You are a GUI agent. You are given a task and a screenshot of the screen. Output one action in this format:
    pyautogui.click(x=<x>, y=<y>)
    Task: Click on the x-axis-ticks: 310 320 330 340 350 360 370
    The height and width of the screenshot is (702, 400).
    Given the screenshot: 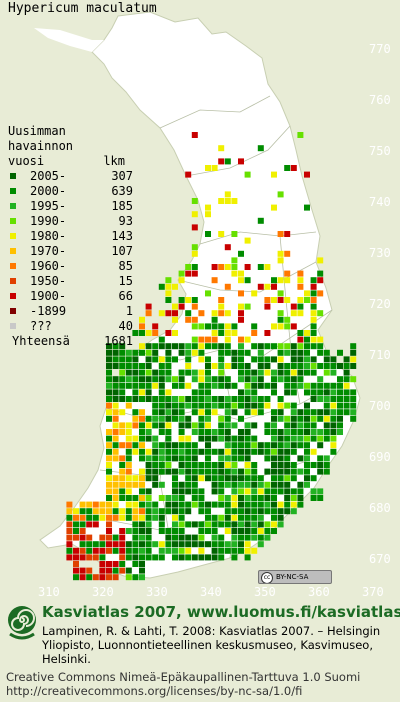 What is the action you would take?
    pyautogui.click(x=211, y=592)
    